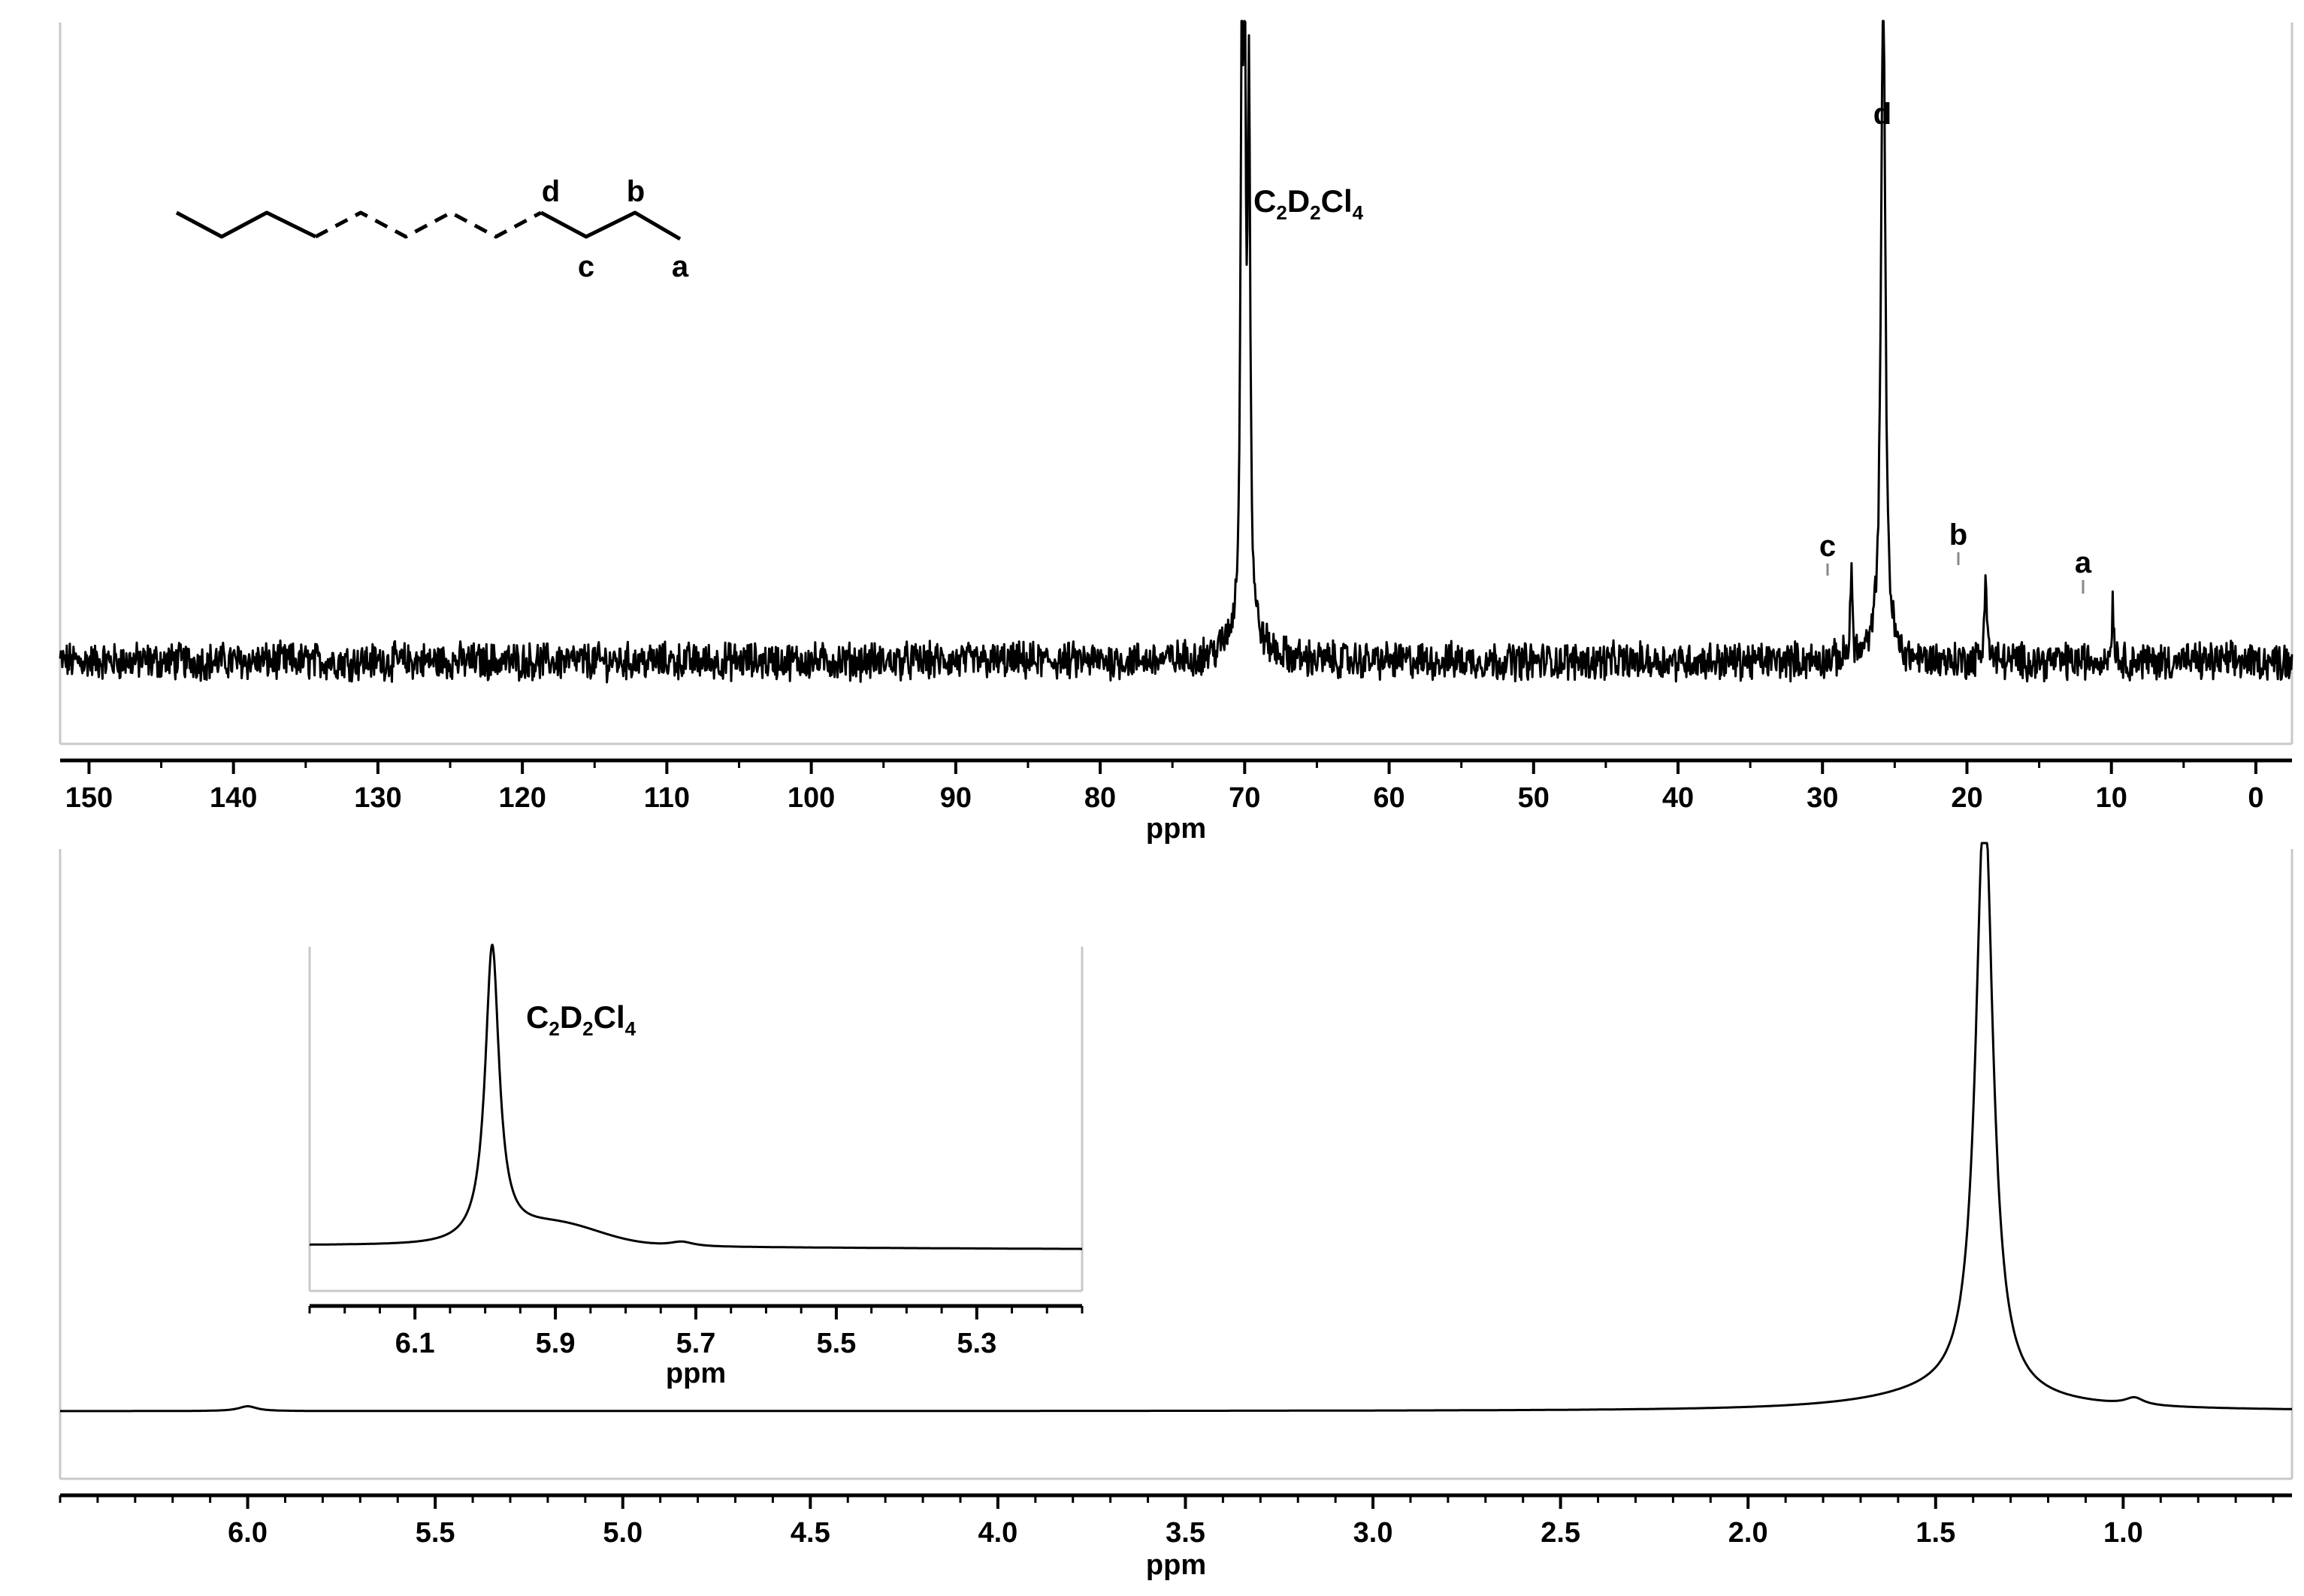 The width and height of the screenshot is (2304, 1596). I want to click on bottom-x-axis-tick-label: 6.0, so click(248, 1533).